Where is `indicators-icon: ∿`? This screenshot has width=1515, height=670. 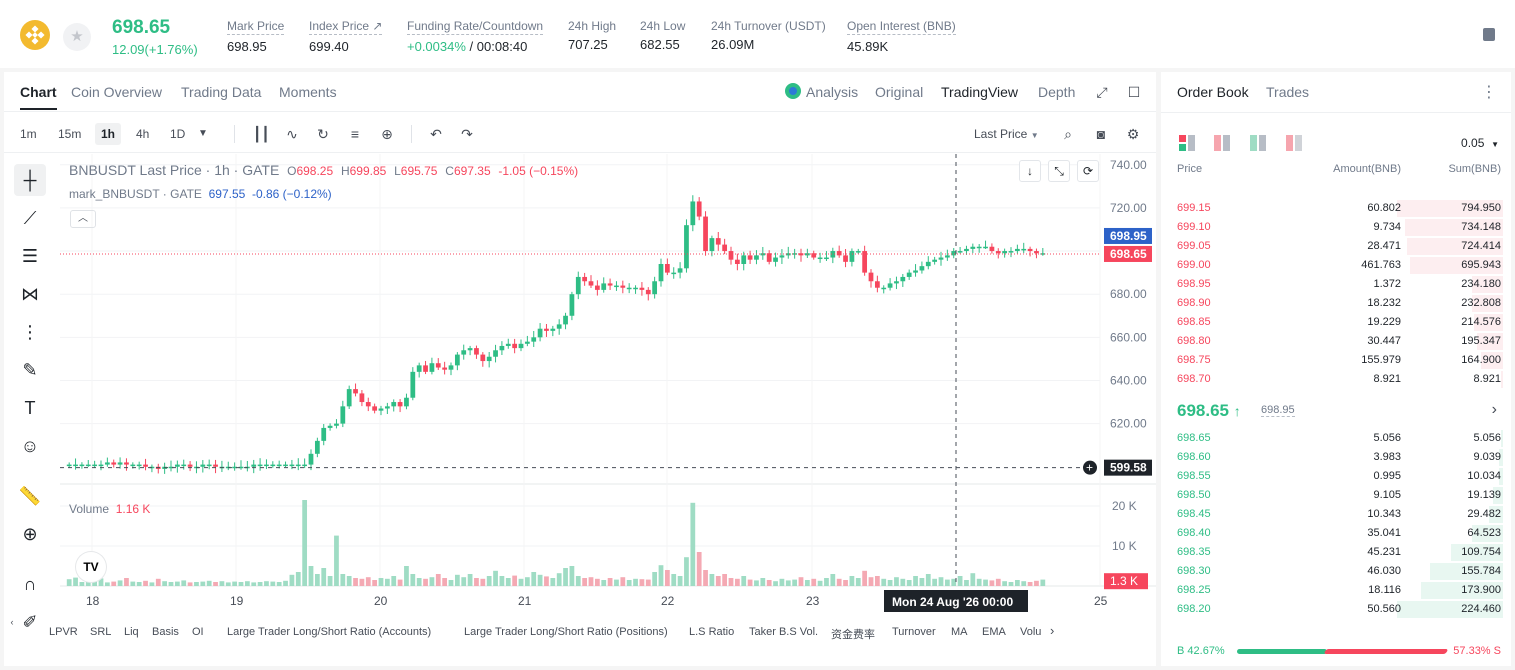
indicators-icon: ∿ is located at coordinates (292, 134).